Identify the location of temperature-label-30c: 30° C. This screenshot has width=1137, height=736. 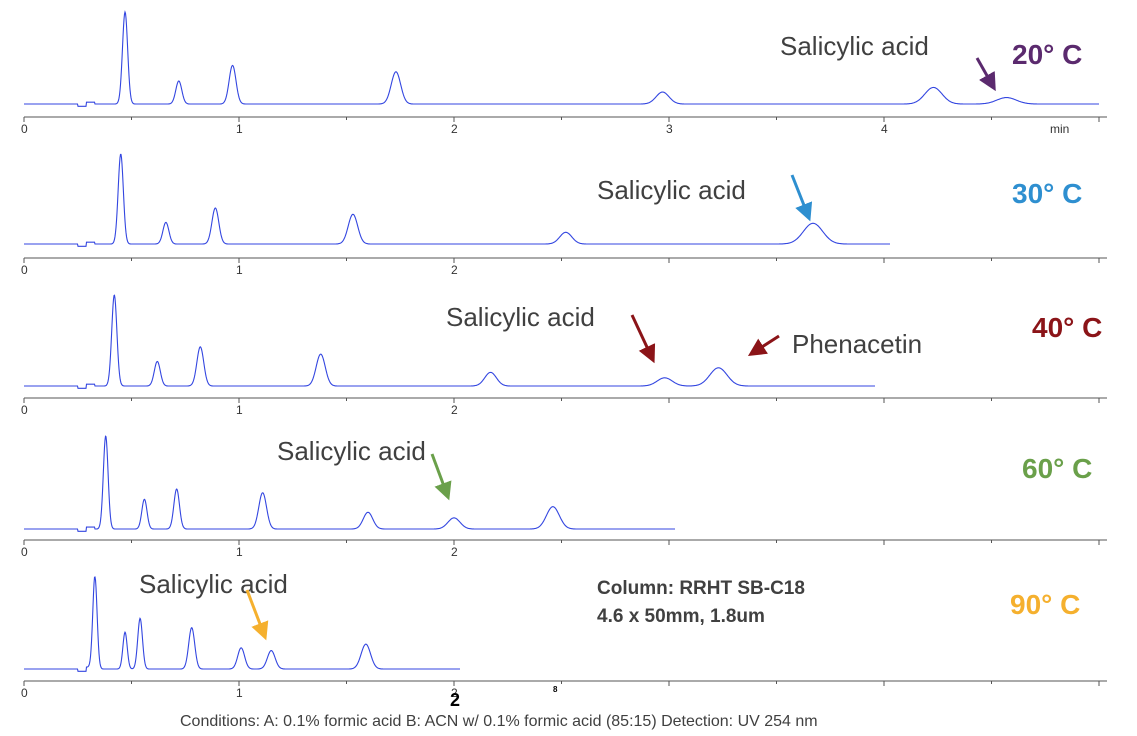
(1047, 193).